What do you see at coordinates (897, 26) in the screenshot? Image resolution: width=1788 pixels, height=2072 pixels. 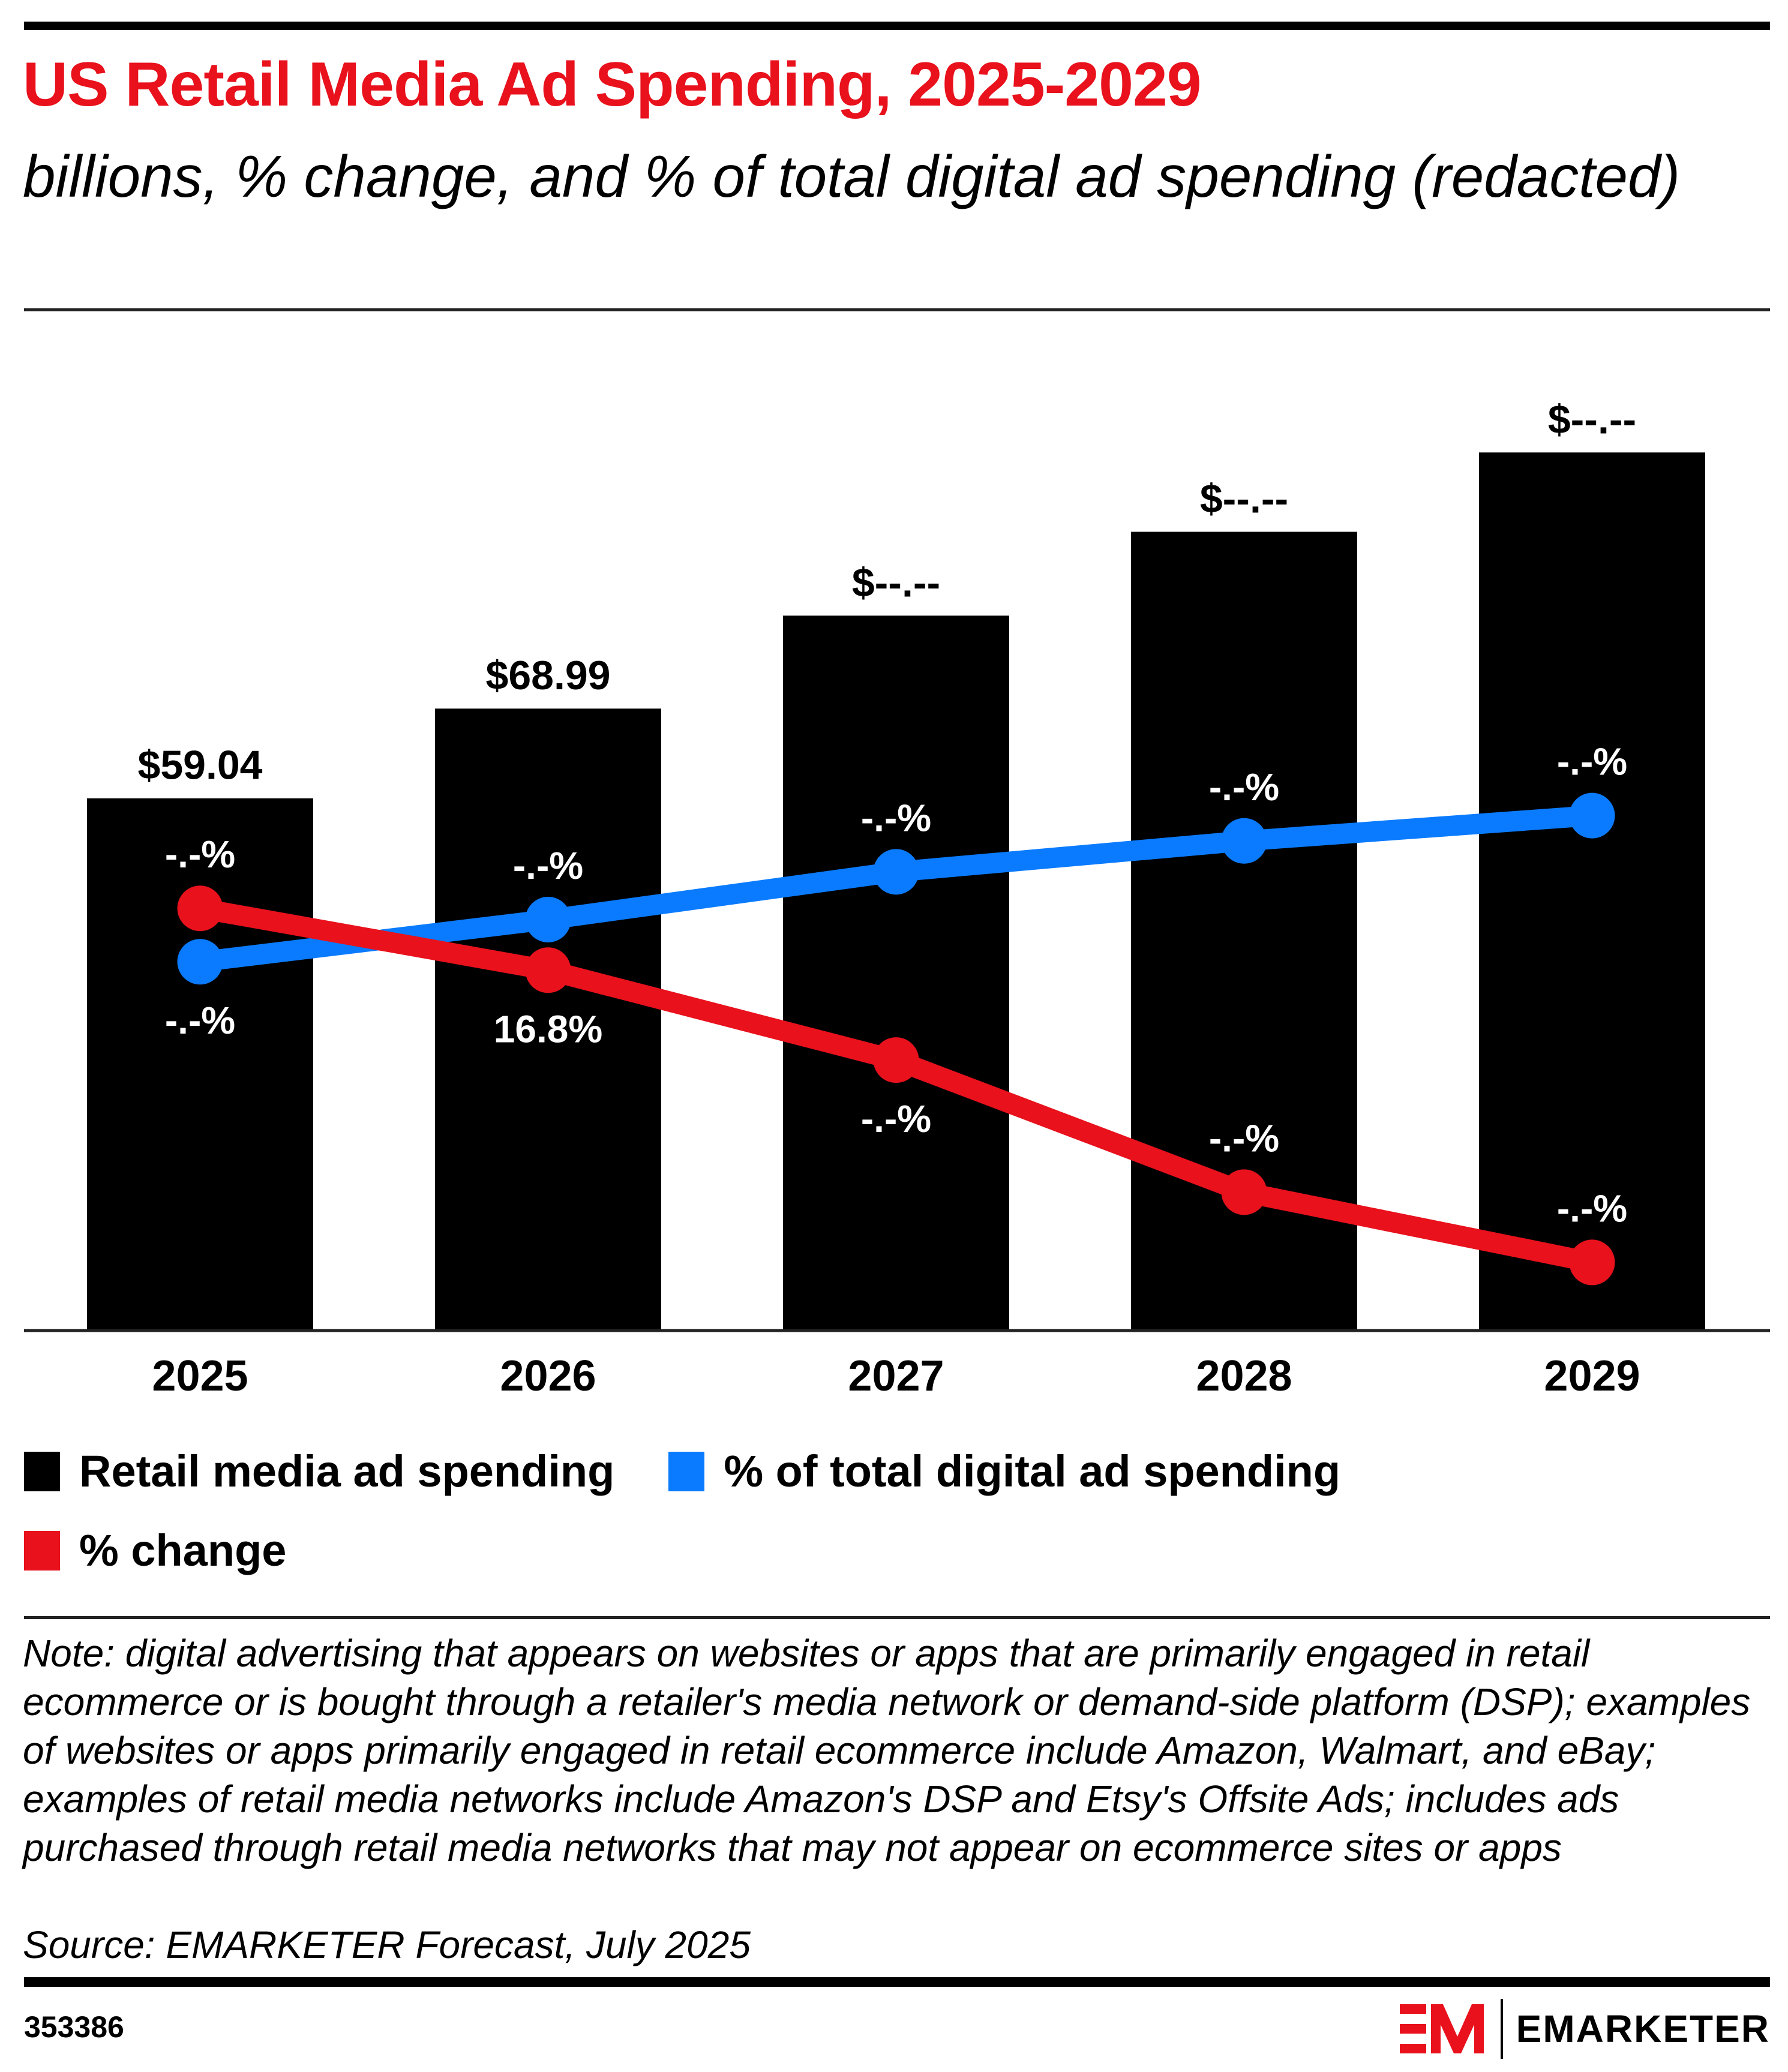 I see `top-rule` at bounding box center [897, 26].